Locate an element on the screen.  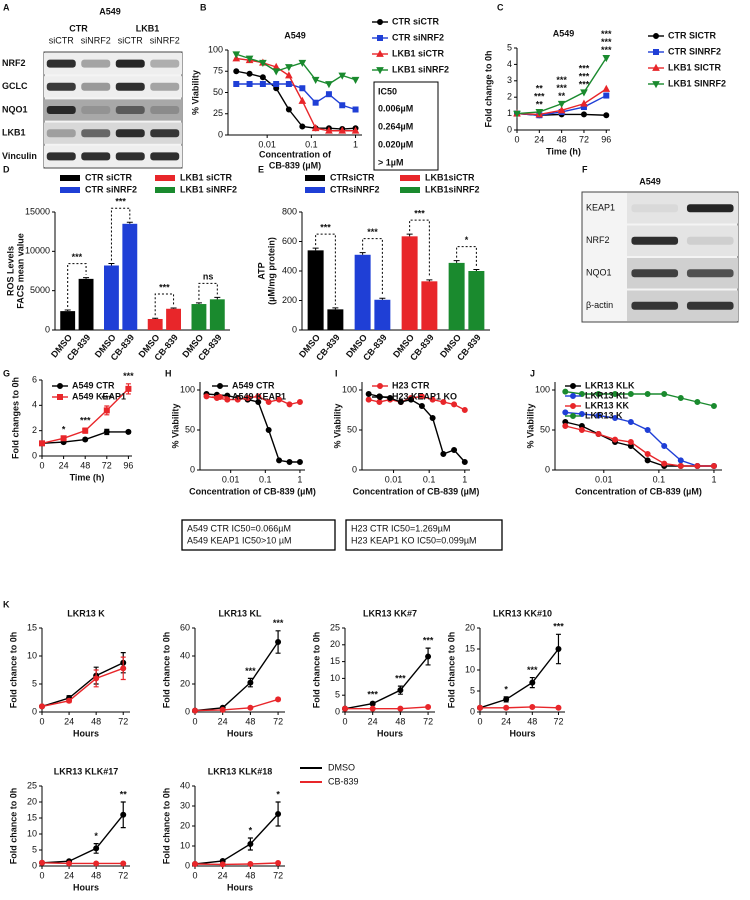
legend-label: LKR13 K is located at coordinates (604, 415).